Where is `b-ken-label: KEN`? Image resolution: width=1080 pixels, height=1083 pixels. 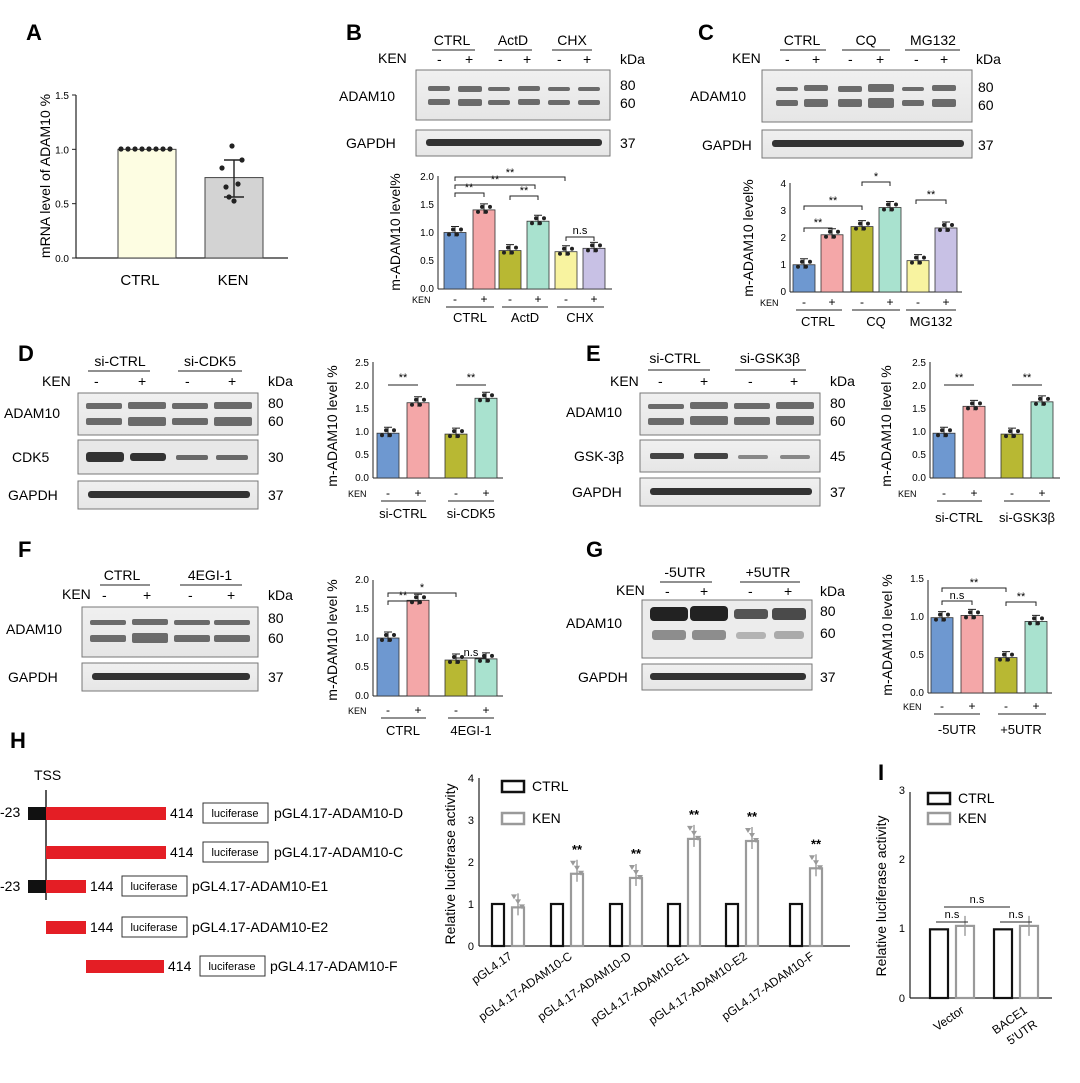 b-ken-label: KEN is located at coordinates (392, 58).